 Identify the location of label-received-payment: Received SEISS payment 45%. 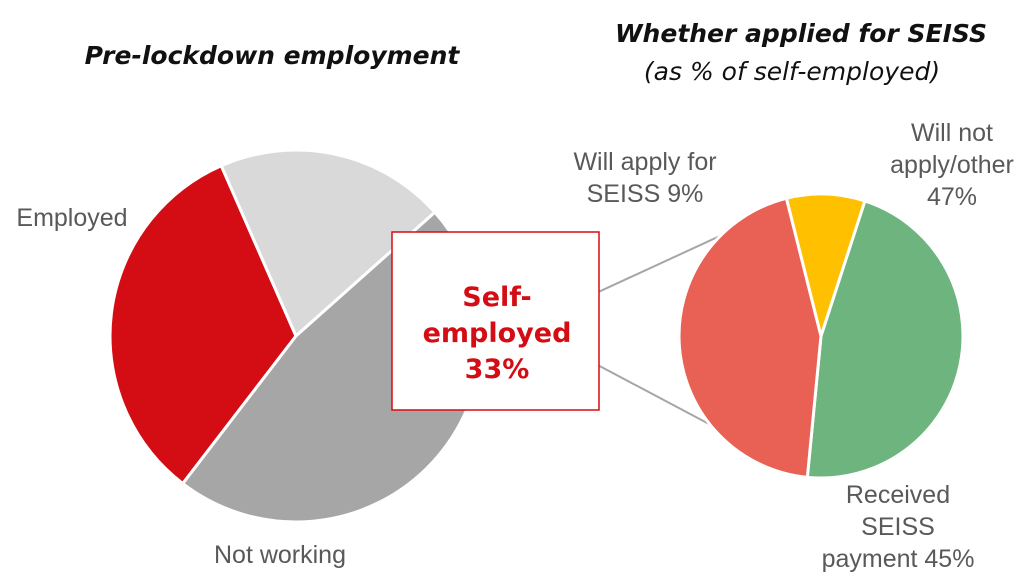
(898, 527).